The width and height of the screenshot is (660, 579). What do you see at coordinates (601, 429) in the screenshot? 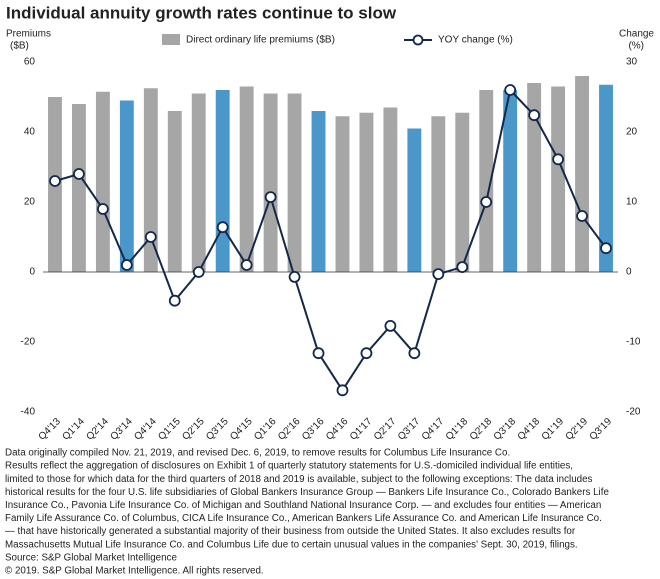
I see `x-tick-label: Q3'19` at bounding box center [601, 429].